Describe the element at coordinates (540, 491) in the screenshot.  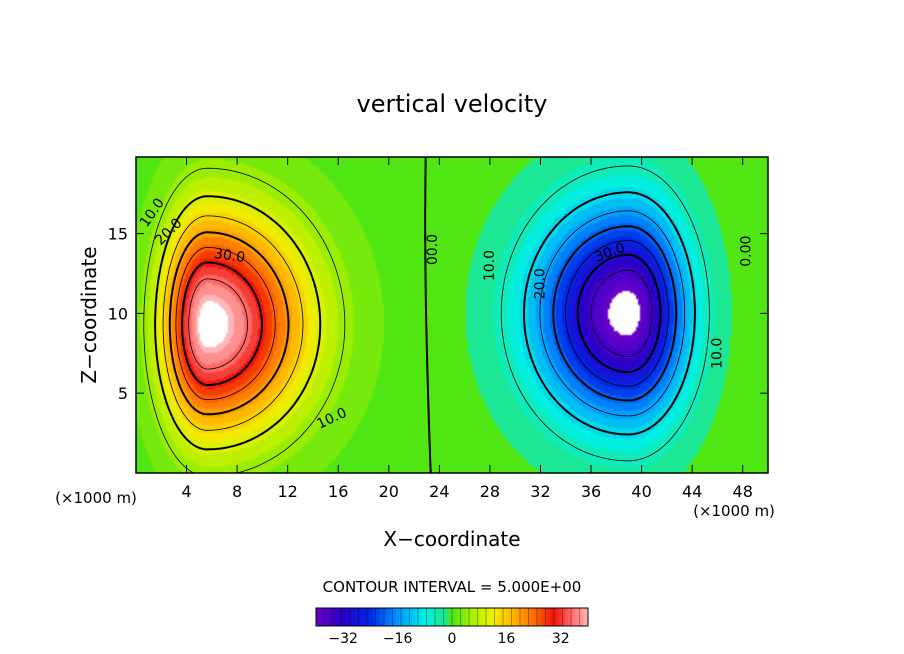
I see `x-tick-label: 32` at that location.